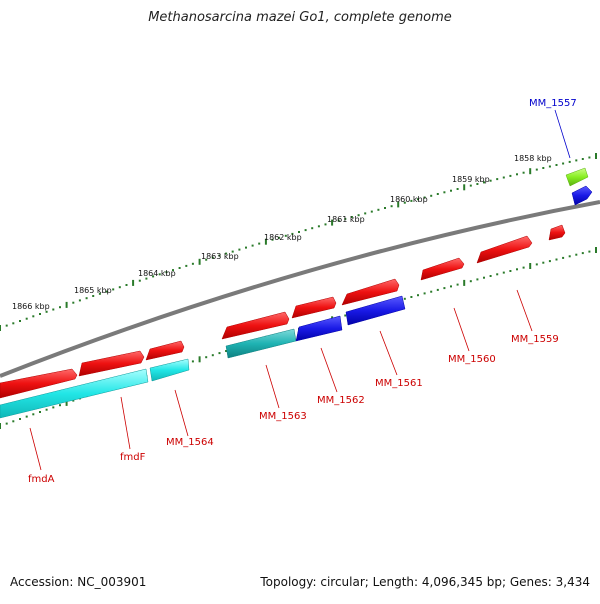 This screenshot has width=600, height=604. What do you see at coordinates (283, 416) in the screenshot?
I see `gene-label-MM_1563: MM_1563` at bounding box center [283, 416].